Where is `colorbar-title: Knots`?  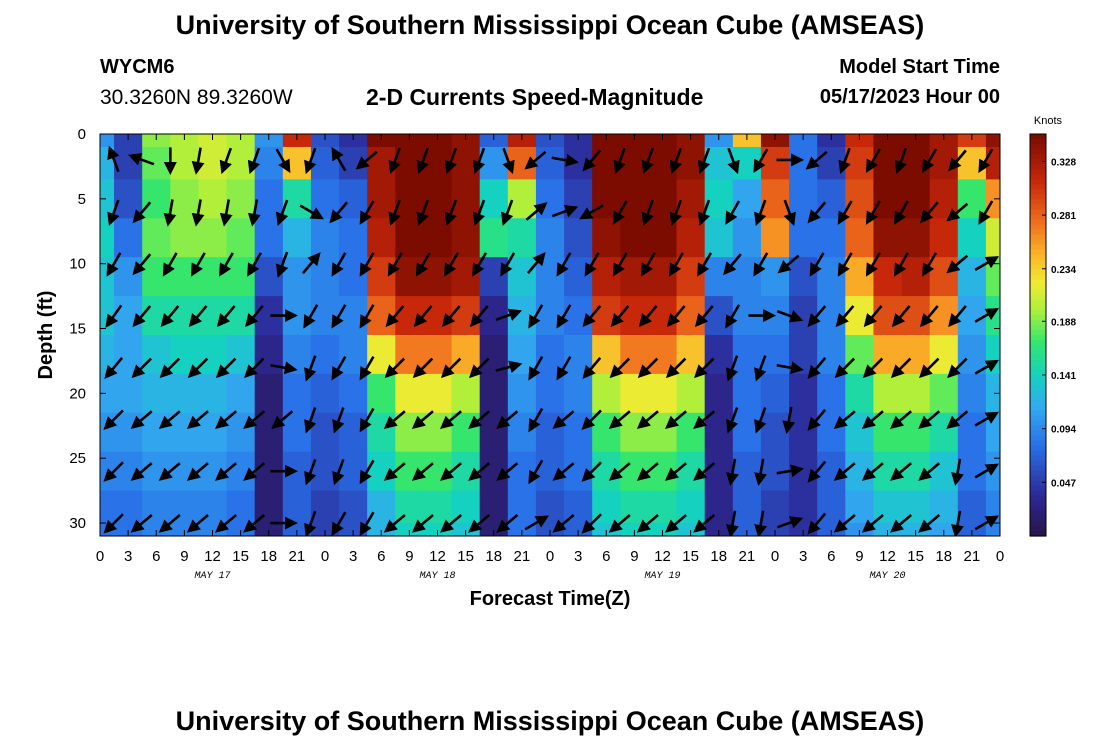 colorbar-title: Knots is located at coordinates (1048, 121).